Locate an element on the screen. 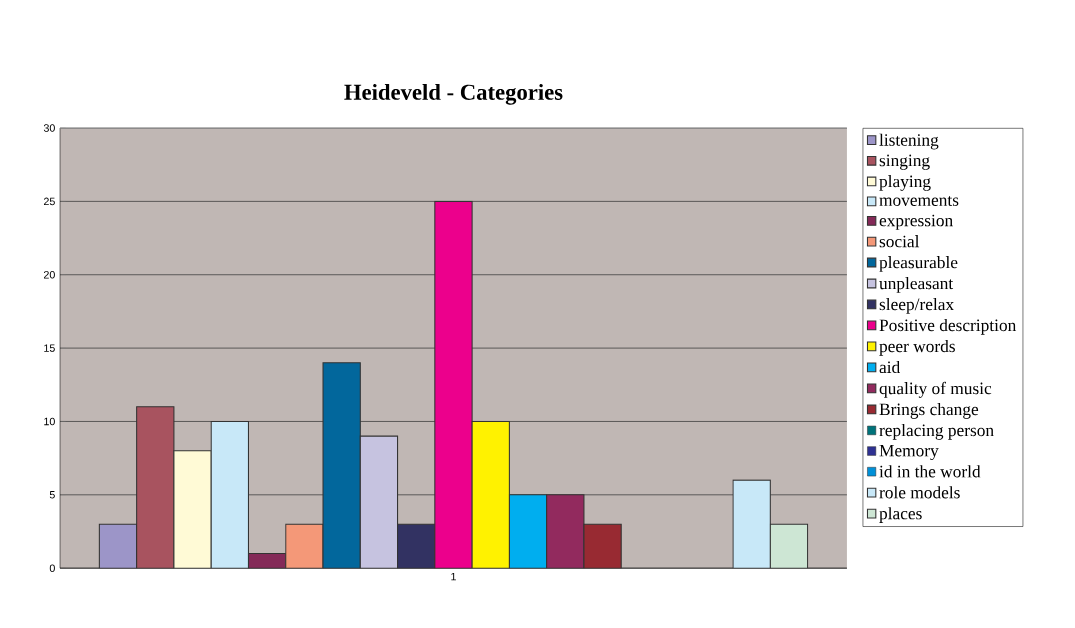  legend-label: listening is located at coordinates (909, 141).